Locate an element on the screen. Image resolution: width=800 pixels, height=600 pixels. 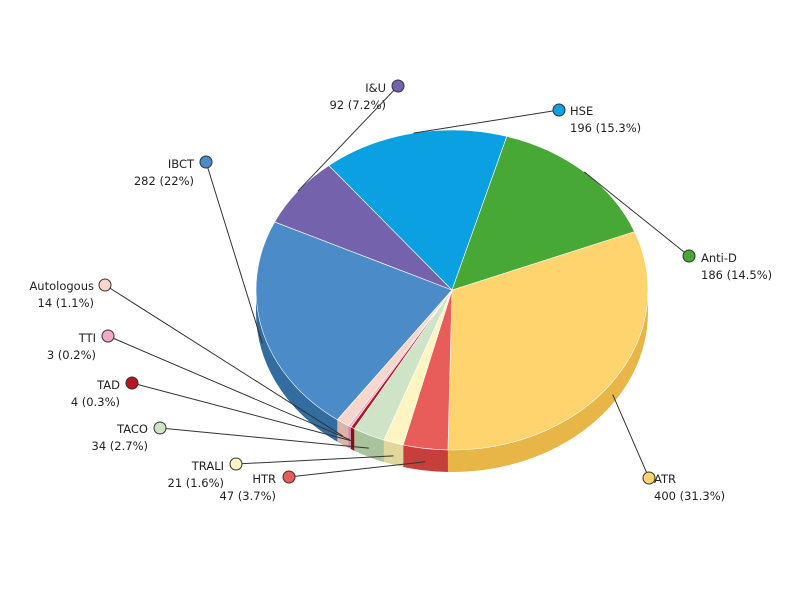
slice-side-atr is located at coordinates (547, 381).